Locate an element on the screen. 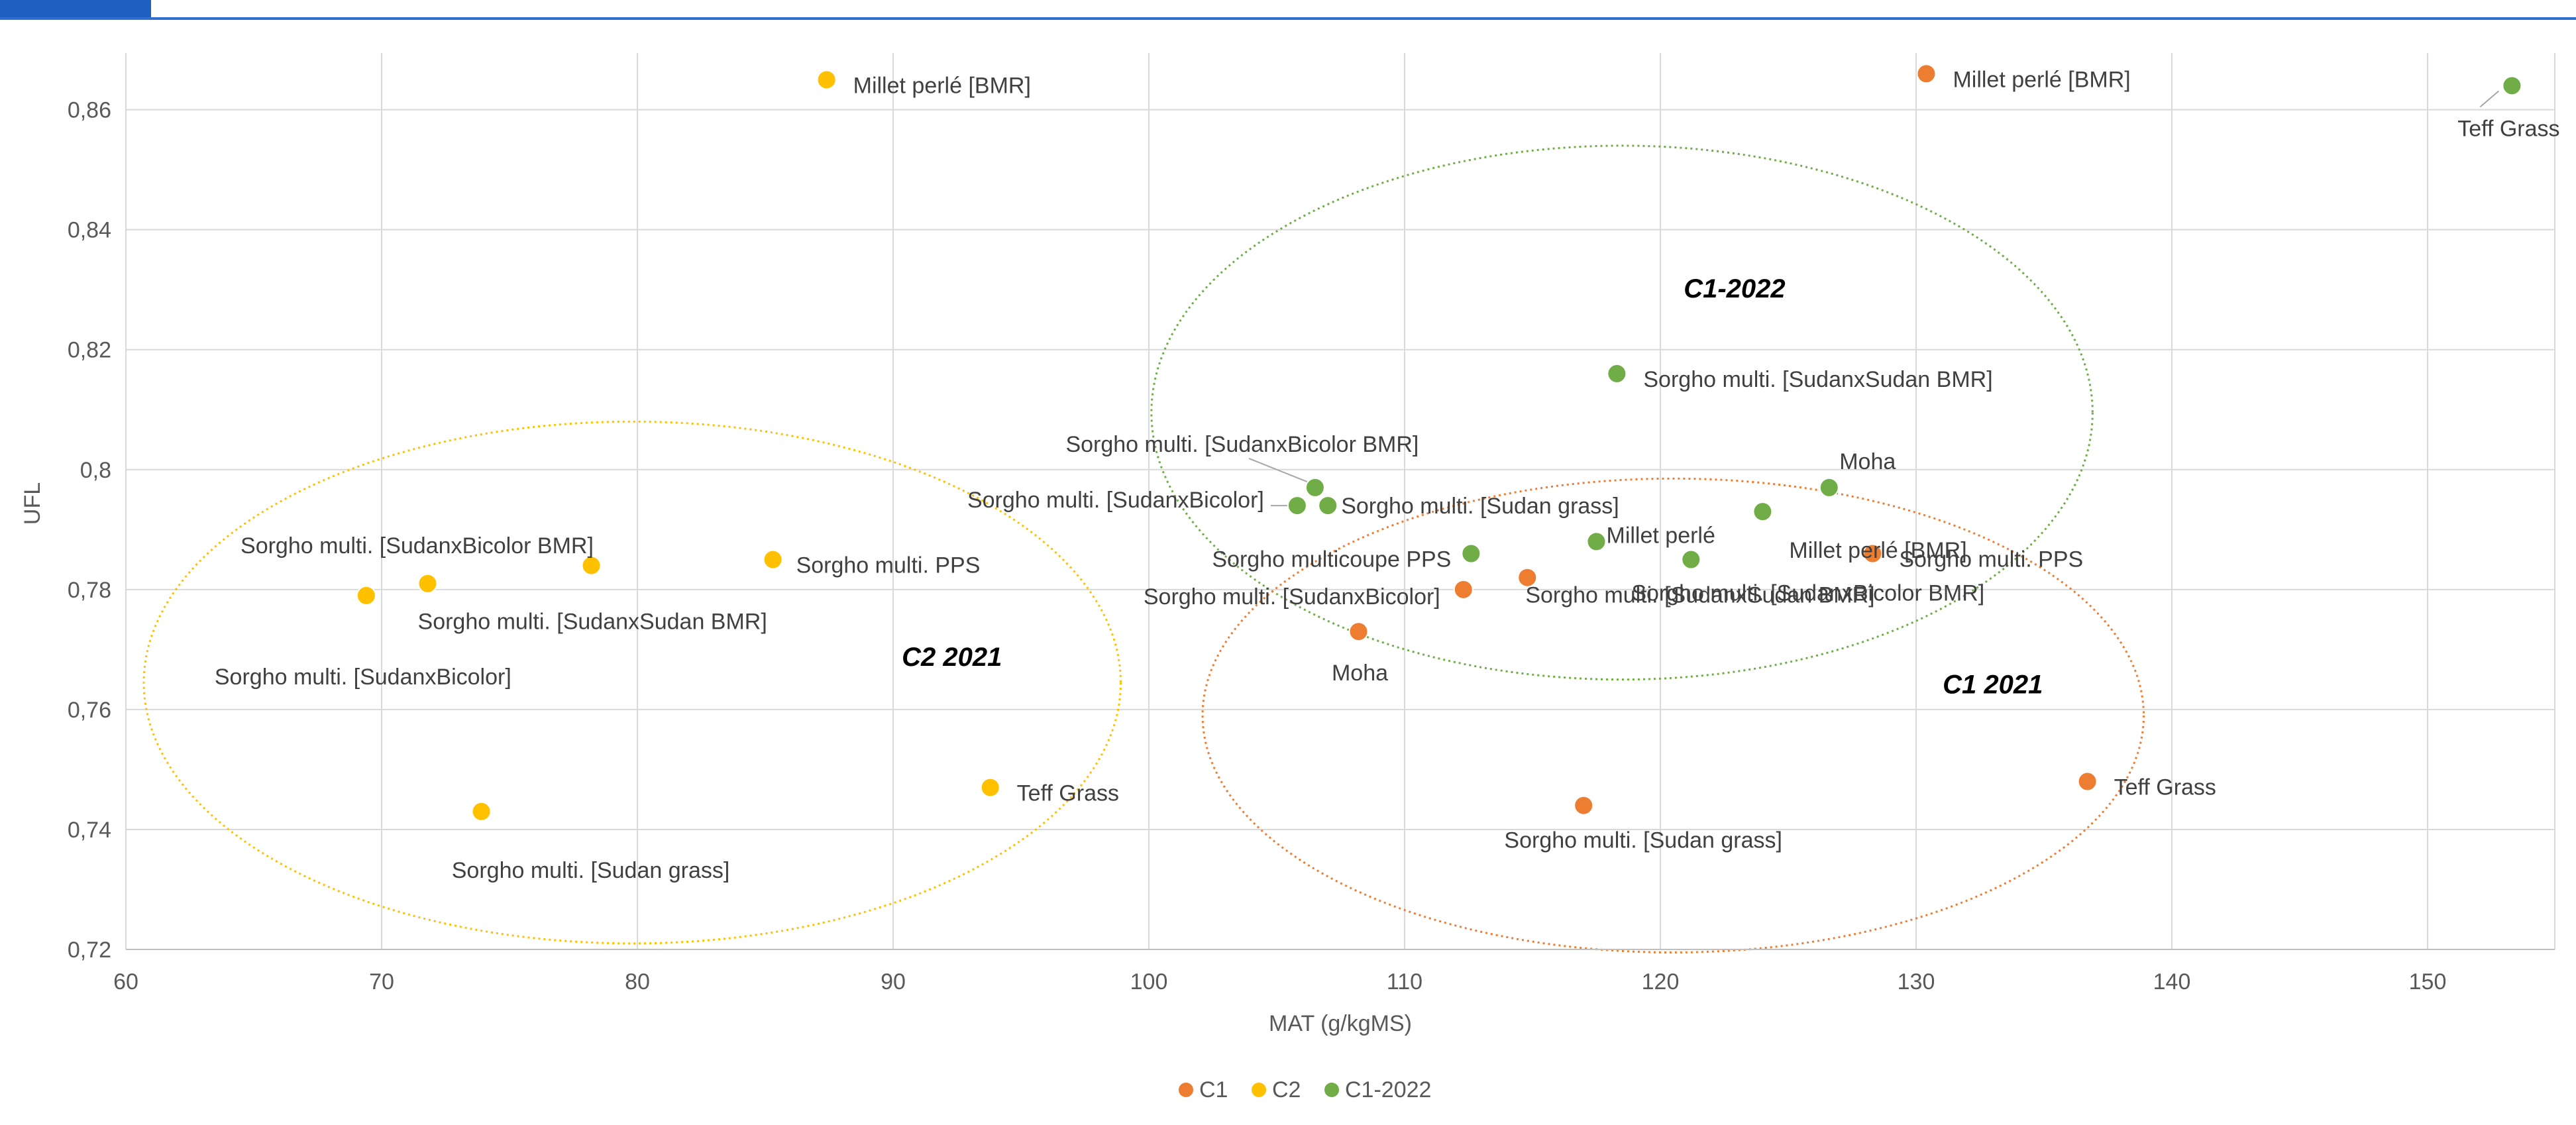 The height and width of the screenshot is (1125, 2576). top-banner is located at coordinates (1288, 10).